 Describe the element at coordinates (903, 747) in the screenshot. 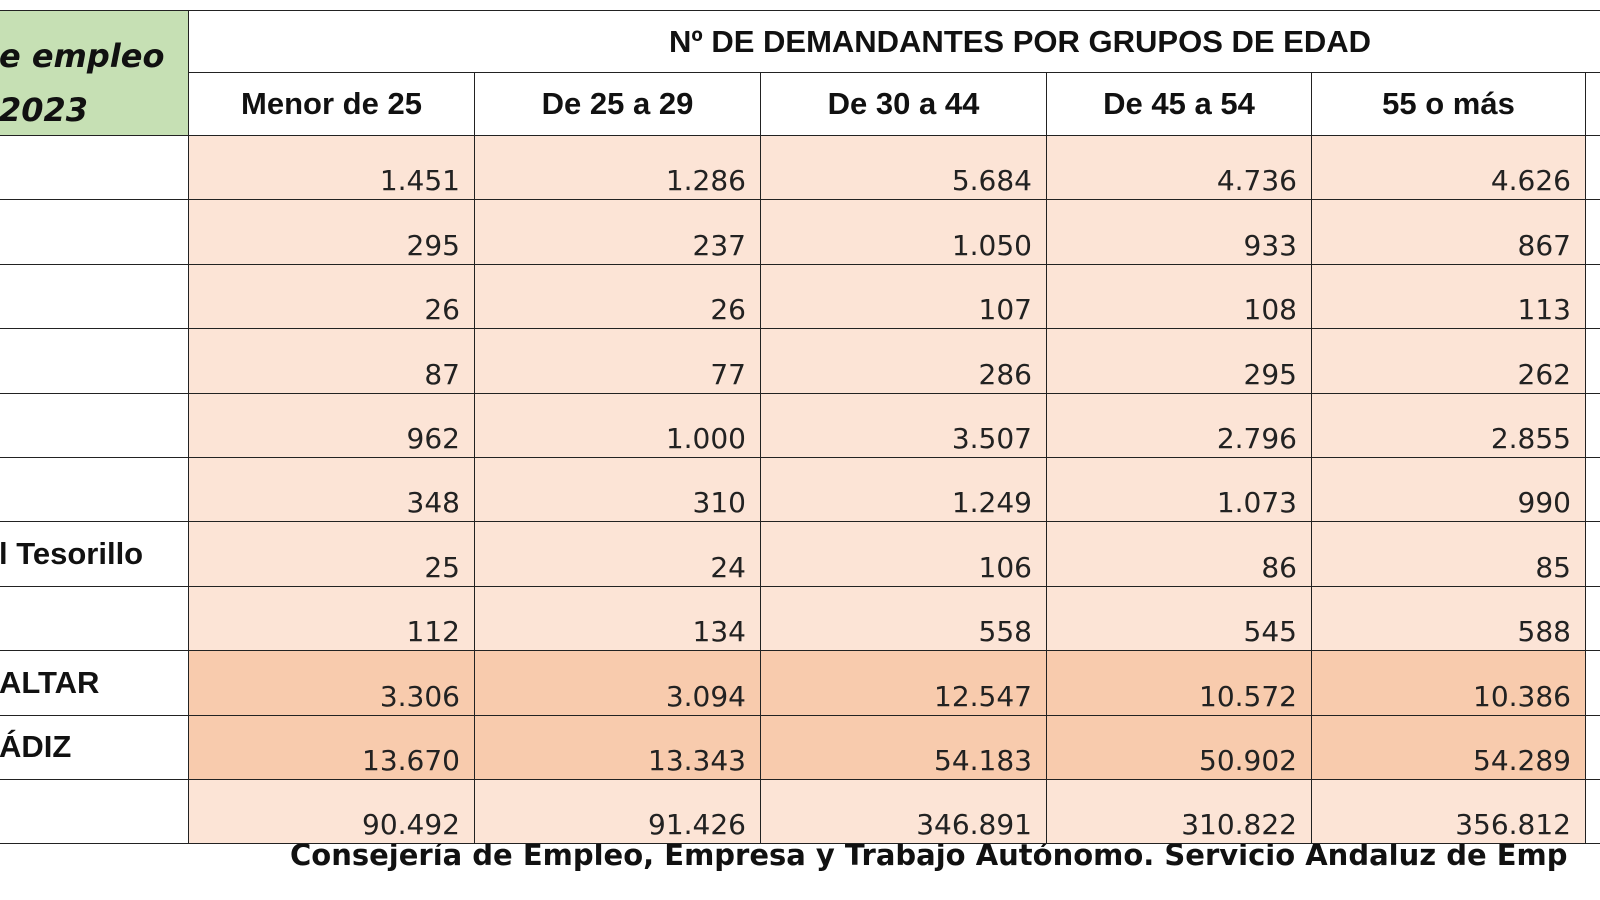

I see `data-cell: 54.183` at that location.